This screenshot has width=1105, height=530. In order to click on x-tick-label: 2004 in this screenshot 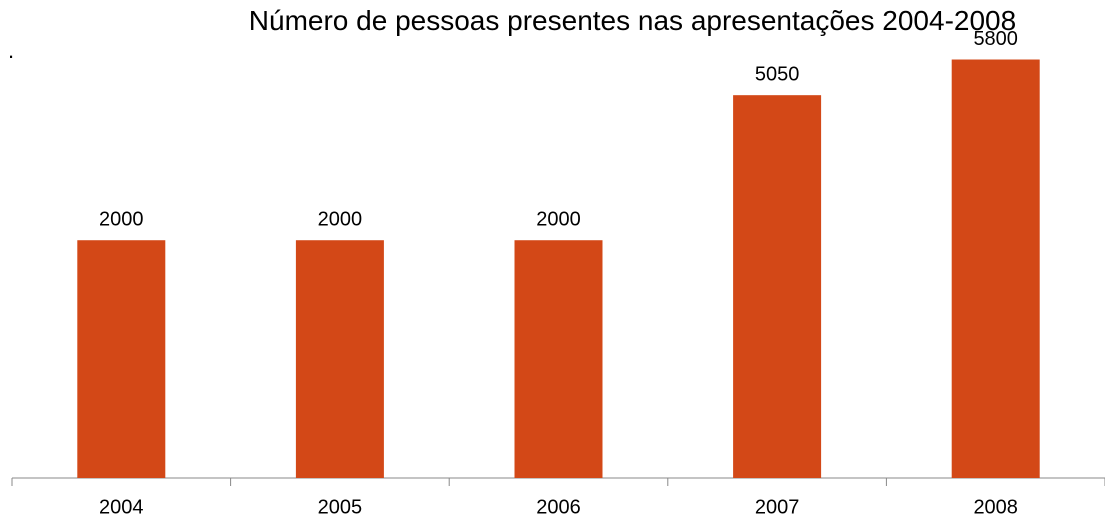, I will do `click(121, 507)`.